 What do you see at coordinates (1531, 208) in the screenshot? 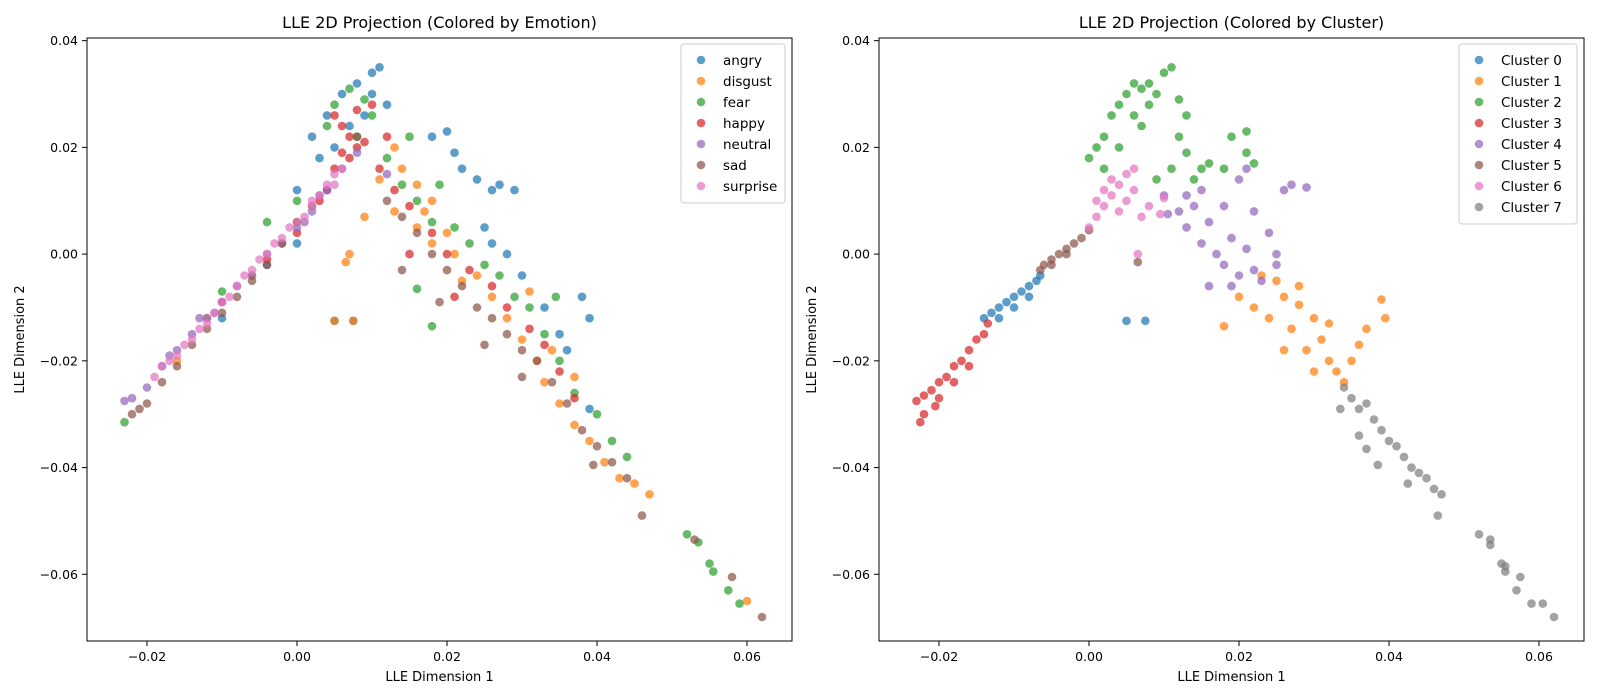
I see `legend-label: Cluster 7` at bounding box center [1531, 208].